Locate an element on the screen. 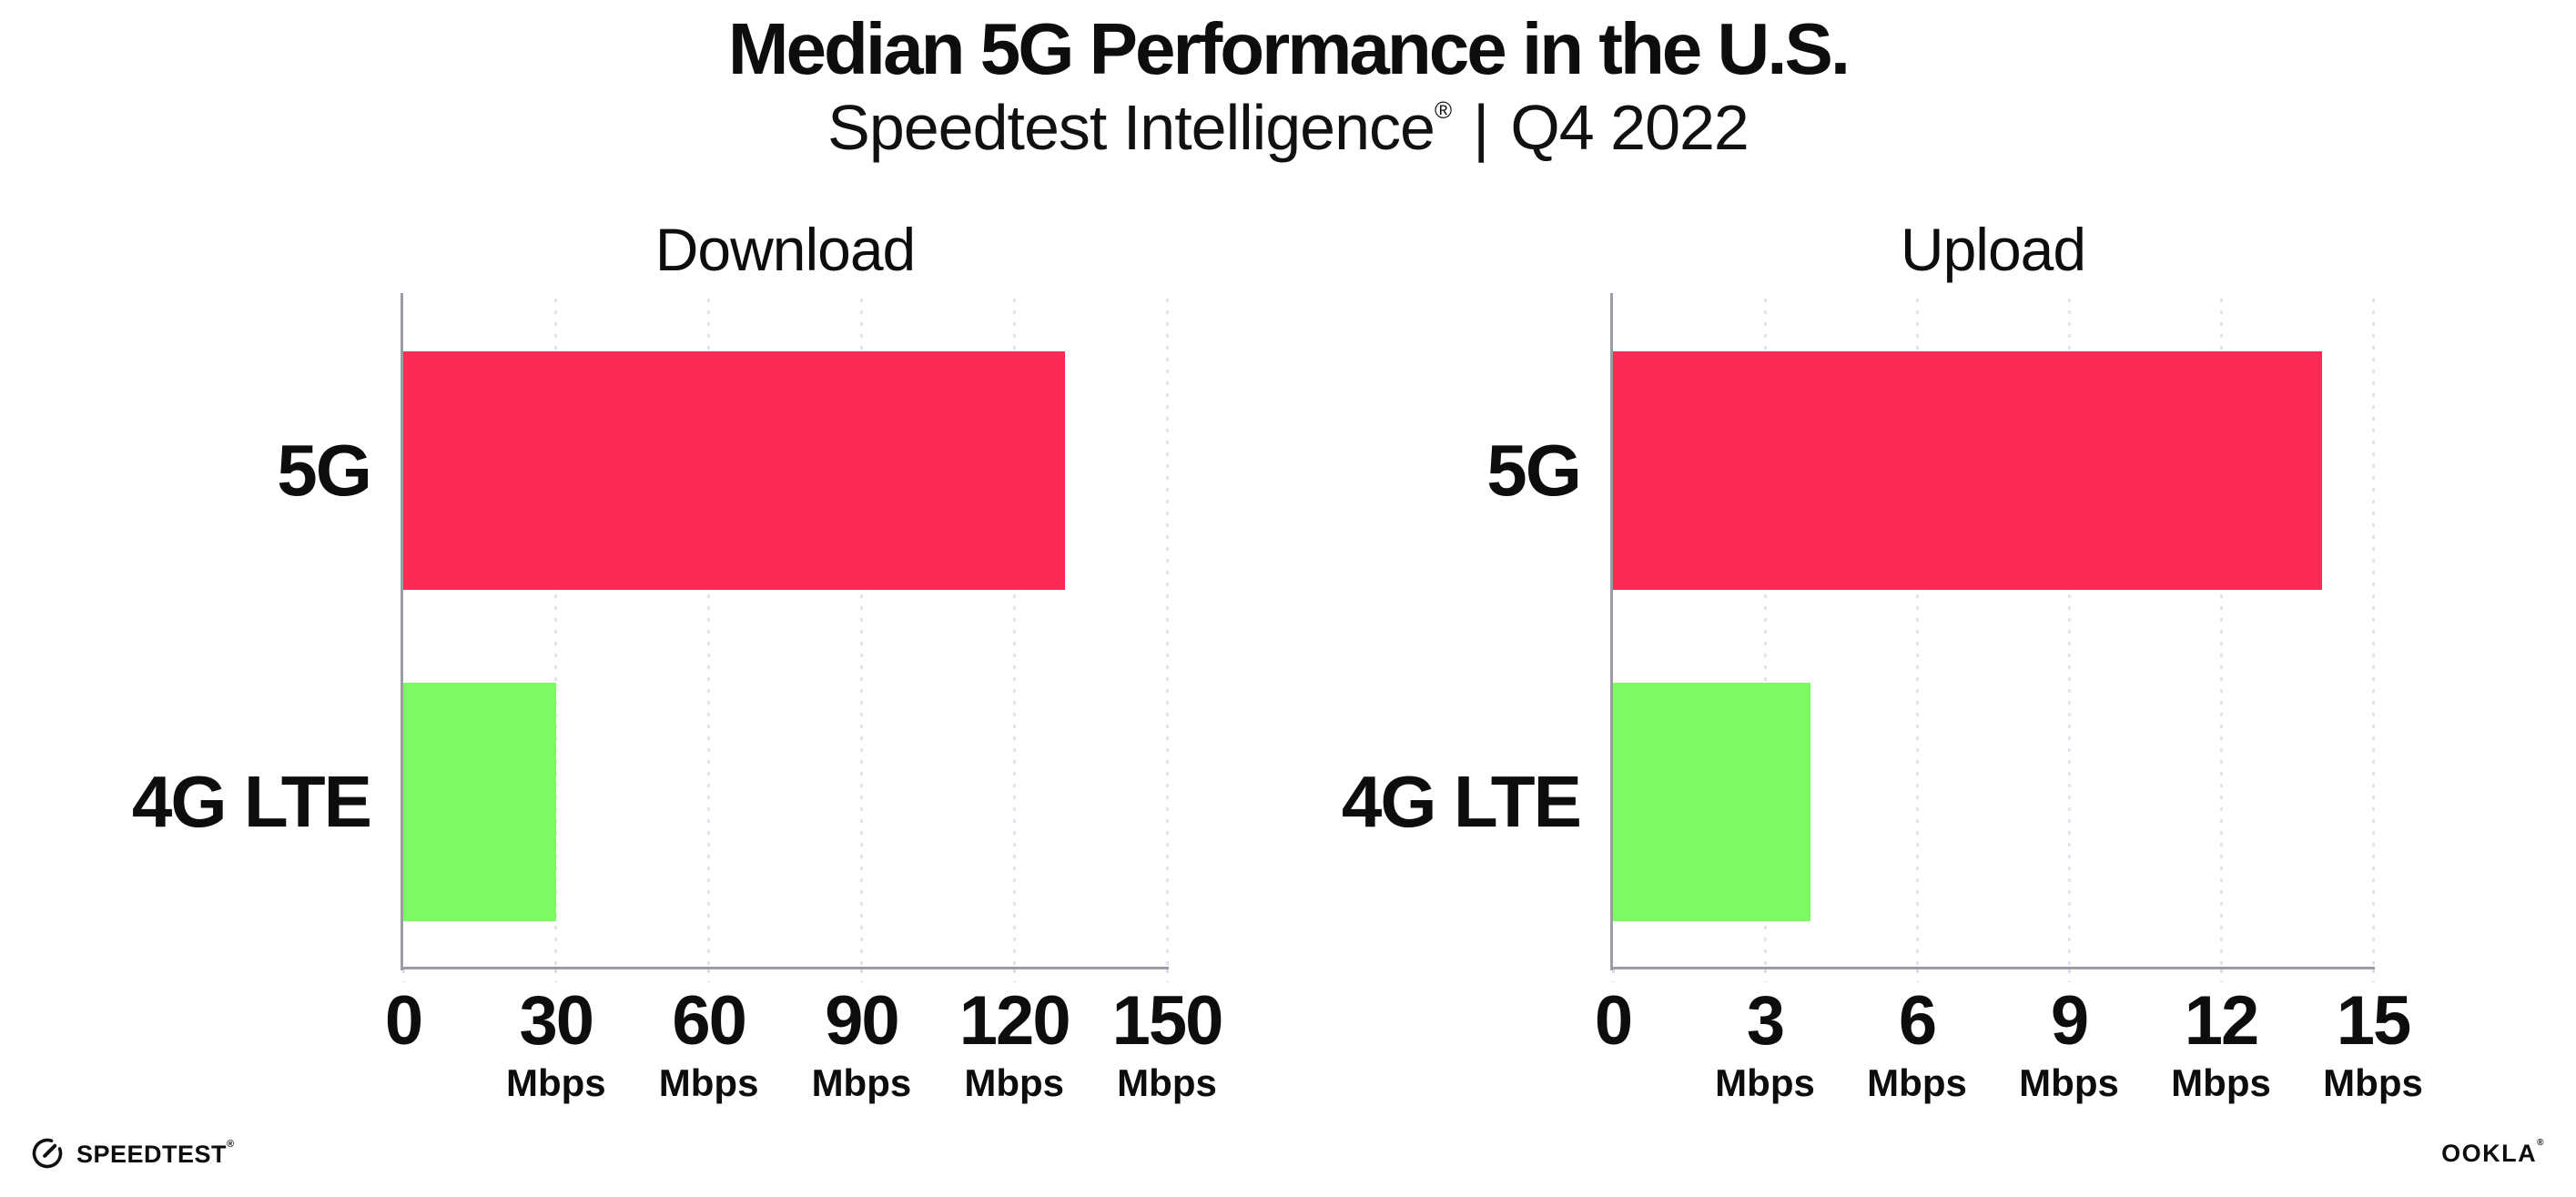 The width and height of the screenshot is (2576, 1197). tick-label-90: 90 is located at coordinates (862, 1021).